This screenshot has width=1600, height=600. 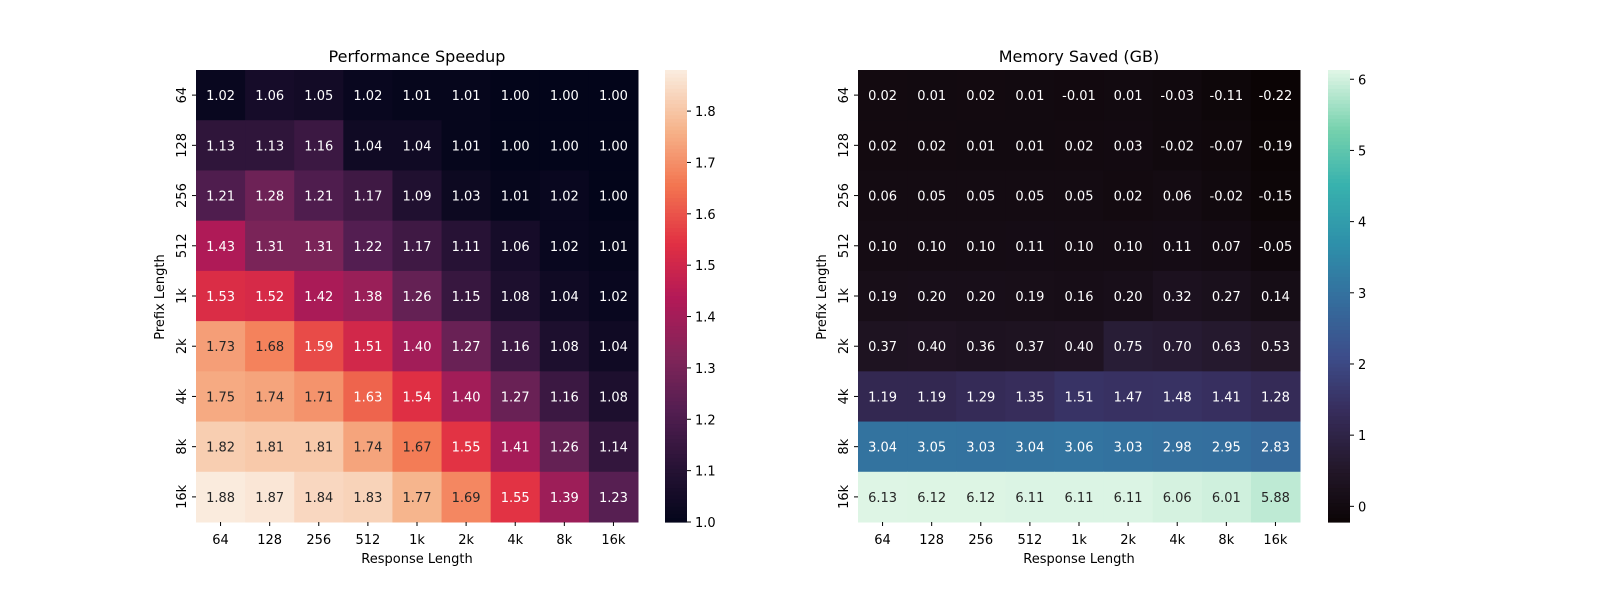 I want to click on memory-cell-label: 6.06, so click(x=1177, y=498).